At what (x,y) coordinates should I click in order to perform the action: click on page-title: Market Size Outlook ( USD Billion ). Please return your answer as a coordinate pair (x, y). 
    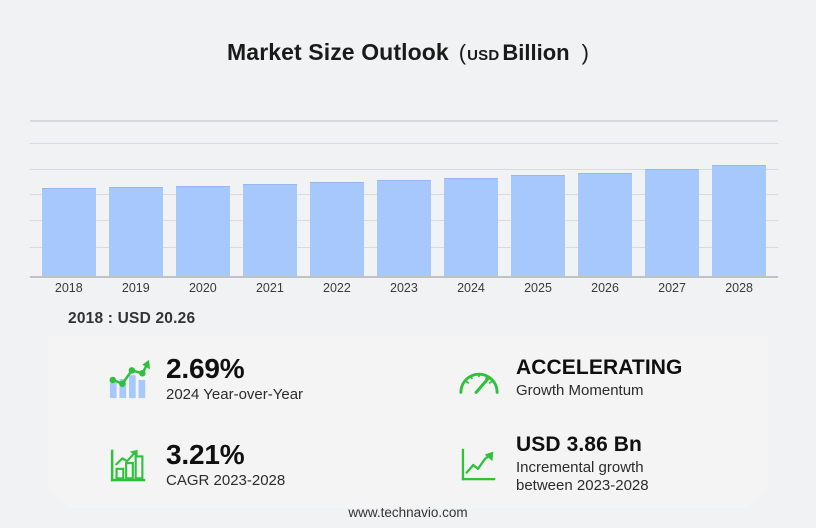
    Looking at the image, I should click on (408, 52).